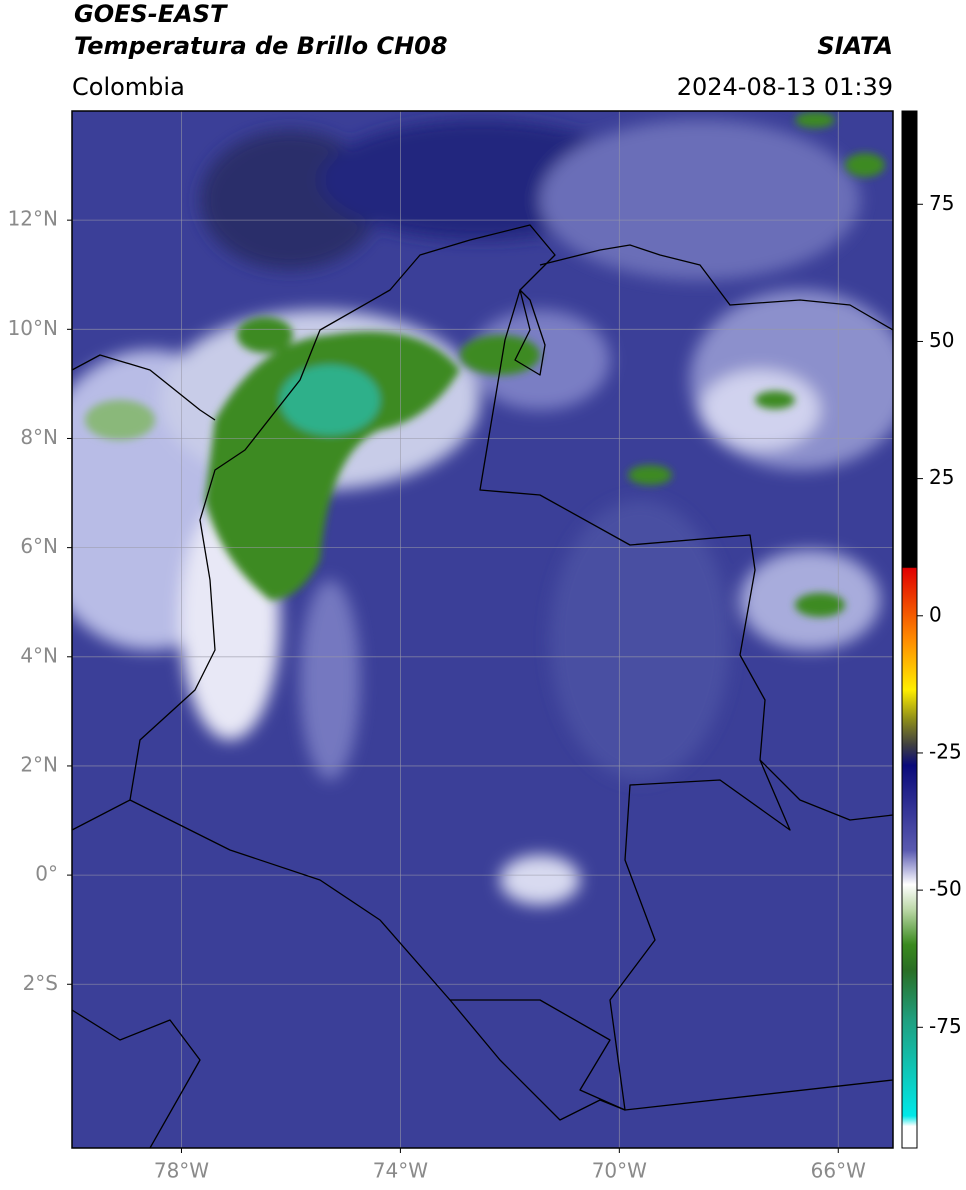 Image resolution: width=966 pixels, height=1190 pixels. Describe the element at coordinates (33, 219) in the screenshot. I see `y-tick-label: 12°N` at that location.